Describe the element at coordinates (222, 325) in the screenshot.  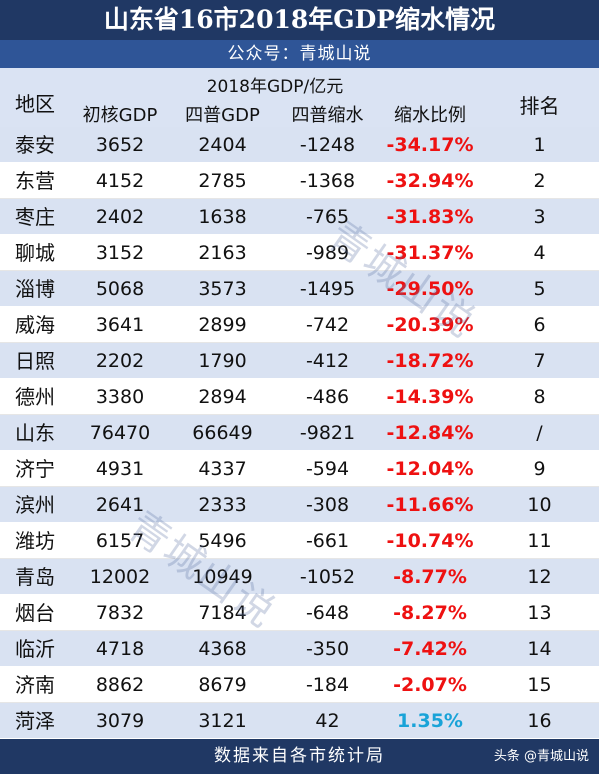
I see `cell-census-gdp: 2899` at that location.